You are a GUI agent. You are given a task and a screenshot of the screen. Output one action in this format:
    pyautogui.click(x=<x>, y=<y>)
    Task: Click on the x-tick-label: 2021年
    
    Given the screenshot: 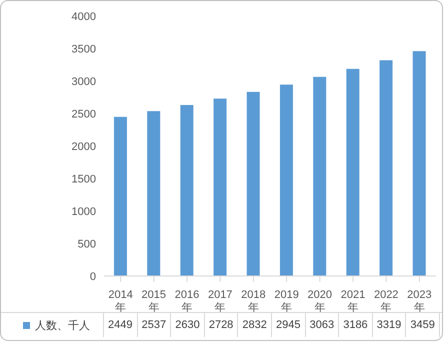 What is the action you would take?
    pyautogui.click(x=353, y=301)
    